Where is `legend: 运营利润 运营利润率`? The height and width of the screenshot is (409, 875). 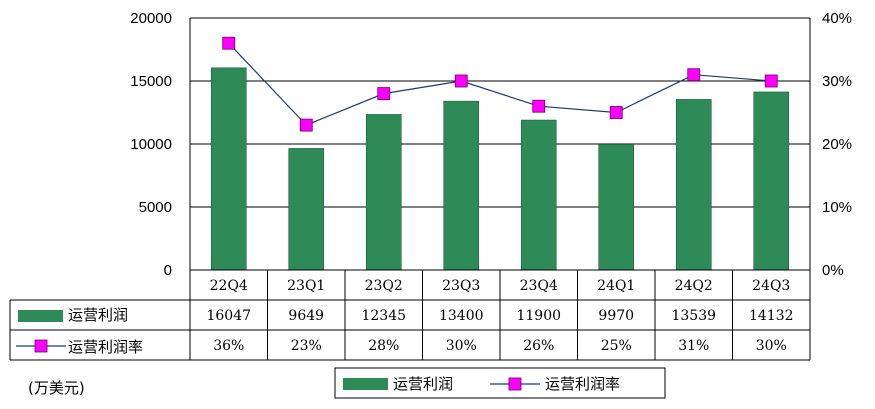
legend: 运营利润 运营利润率 is located at coordinates (500, 383).